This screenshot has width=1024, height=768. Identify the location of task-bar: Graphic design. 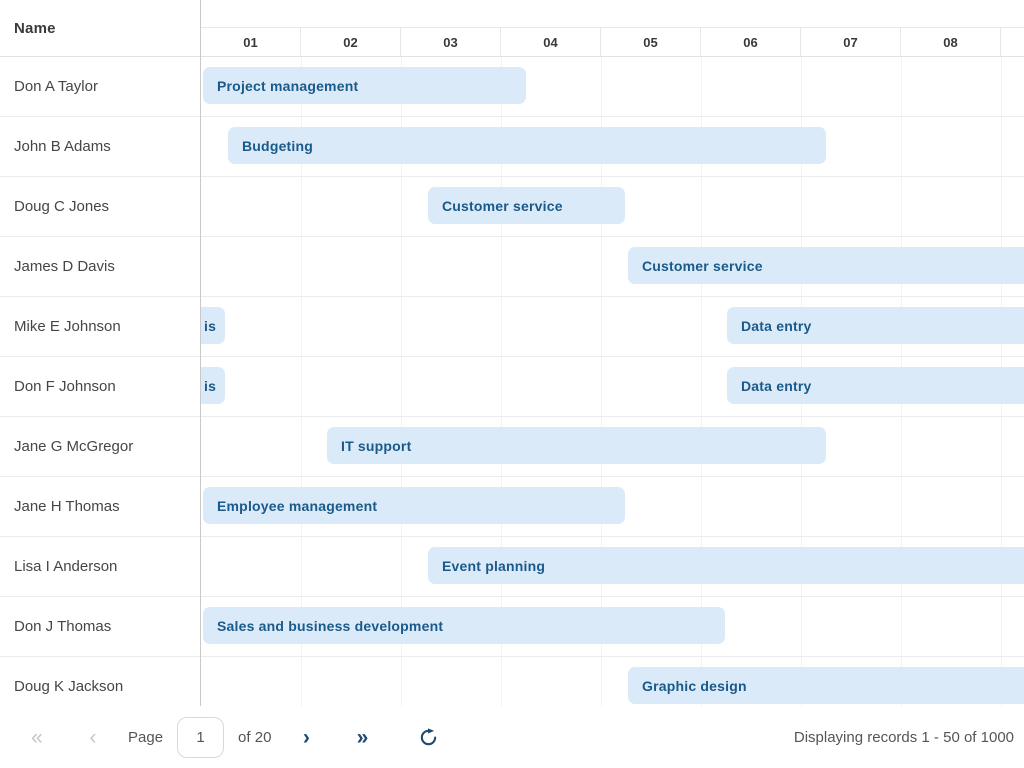
(826, 685).